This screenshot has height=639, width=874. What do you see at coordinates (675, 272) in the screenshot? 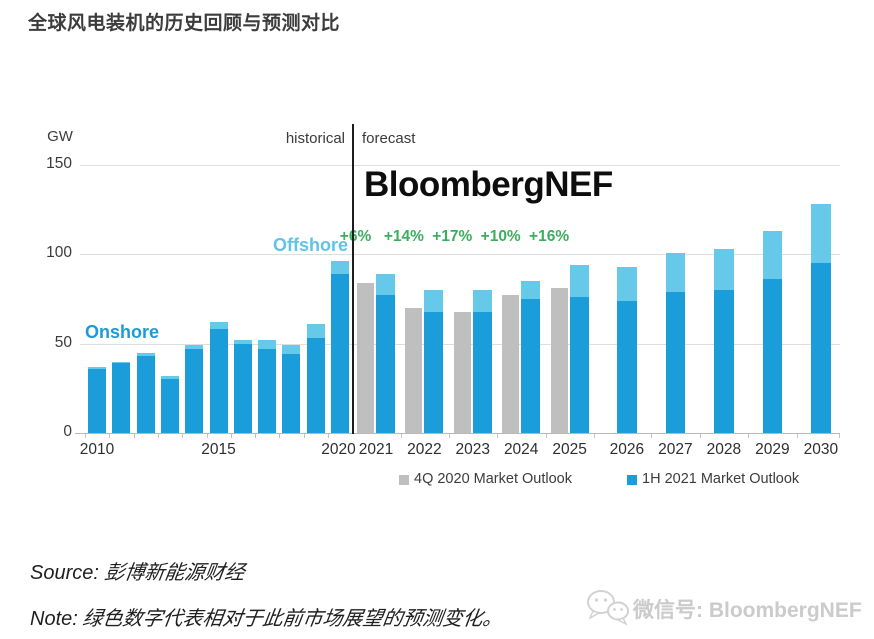
I see `bar-offshore-2027` at bounding box center [675, 272].